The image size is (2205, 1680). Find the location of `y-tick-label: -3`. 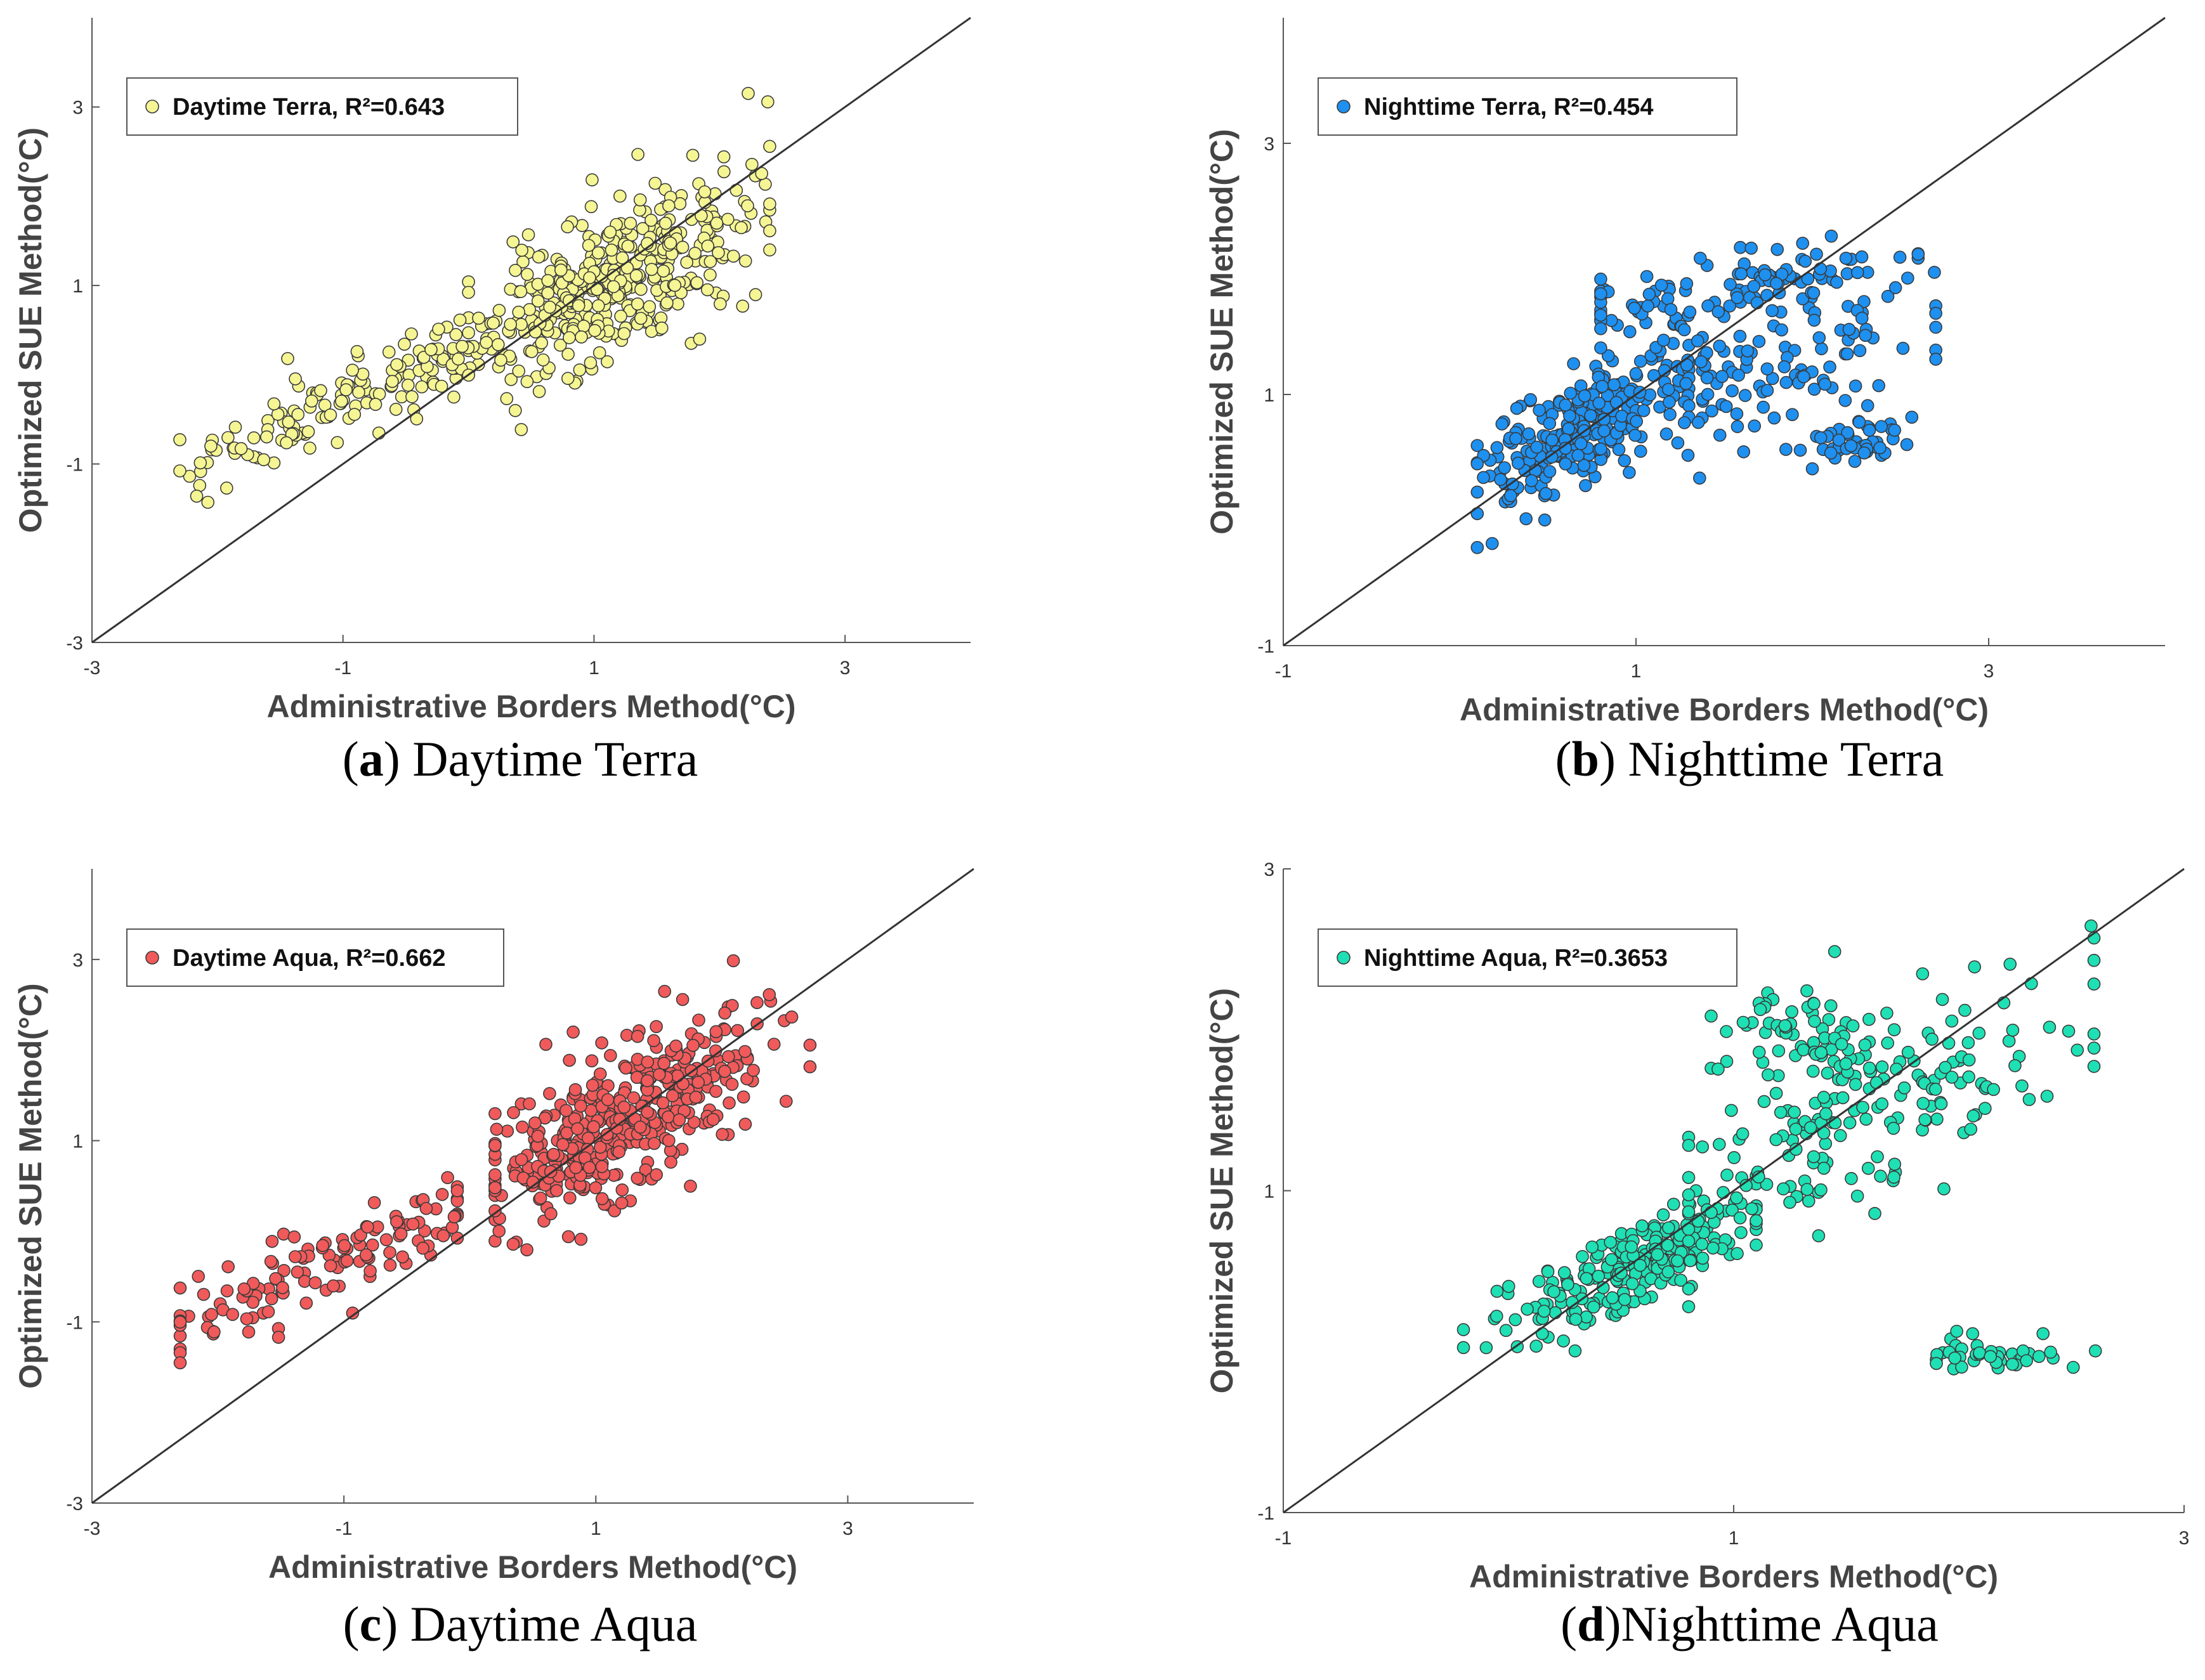

y-tick-label: -3 is located at coordinates (75, 1504).